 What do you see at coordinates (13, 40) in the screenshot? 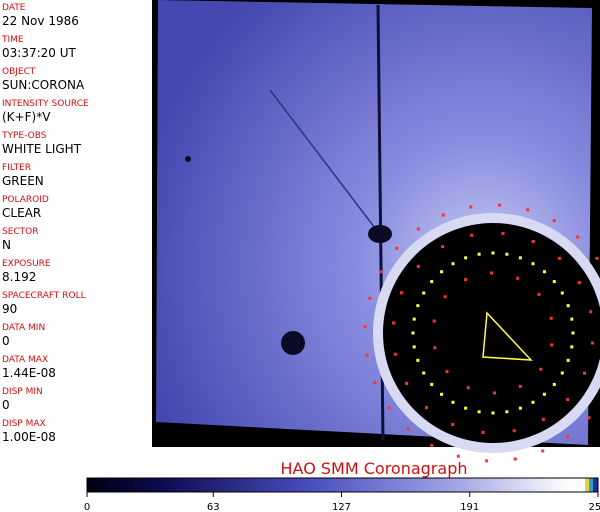
I see `field-label: TIME` at bounding box center [13, 40].